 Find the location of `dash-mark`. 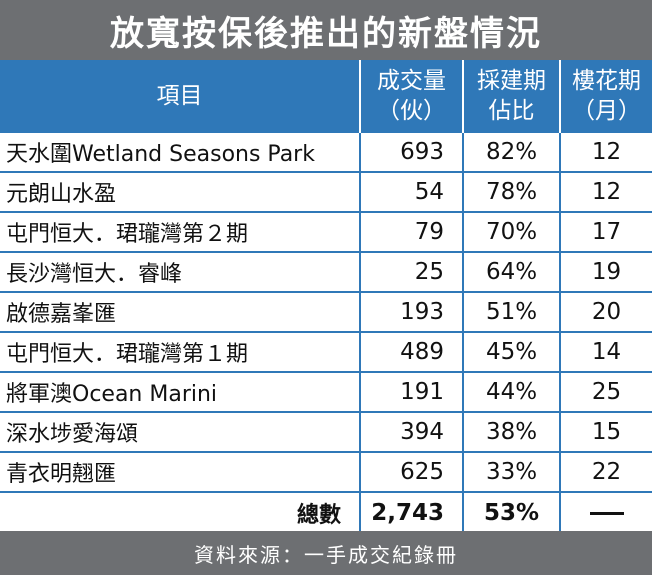

dash-mark is located at coordinates (606, 513).